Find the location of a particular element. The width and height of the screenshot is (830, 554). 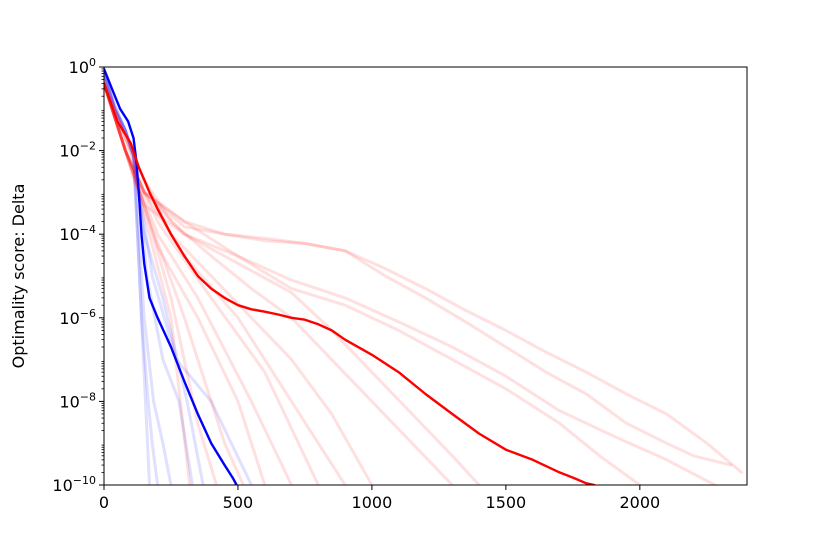

y-tick-label: 10⁻⁶ is located at coordinates (77, 317).